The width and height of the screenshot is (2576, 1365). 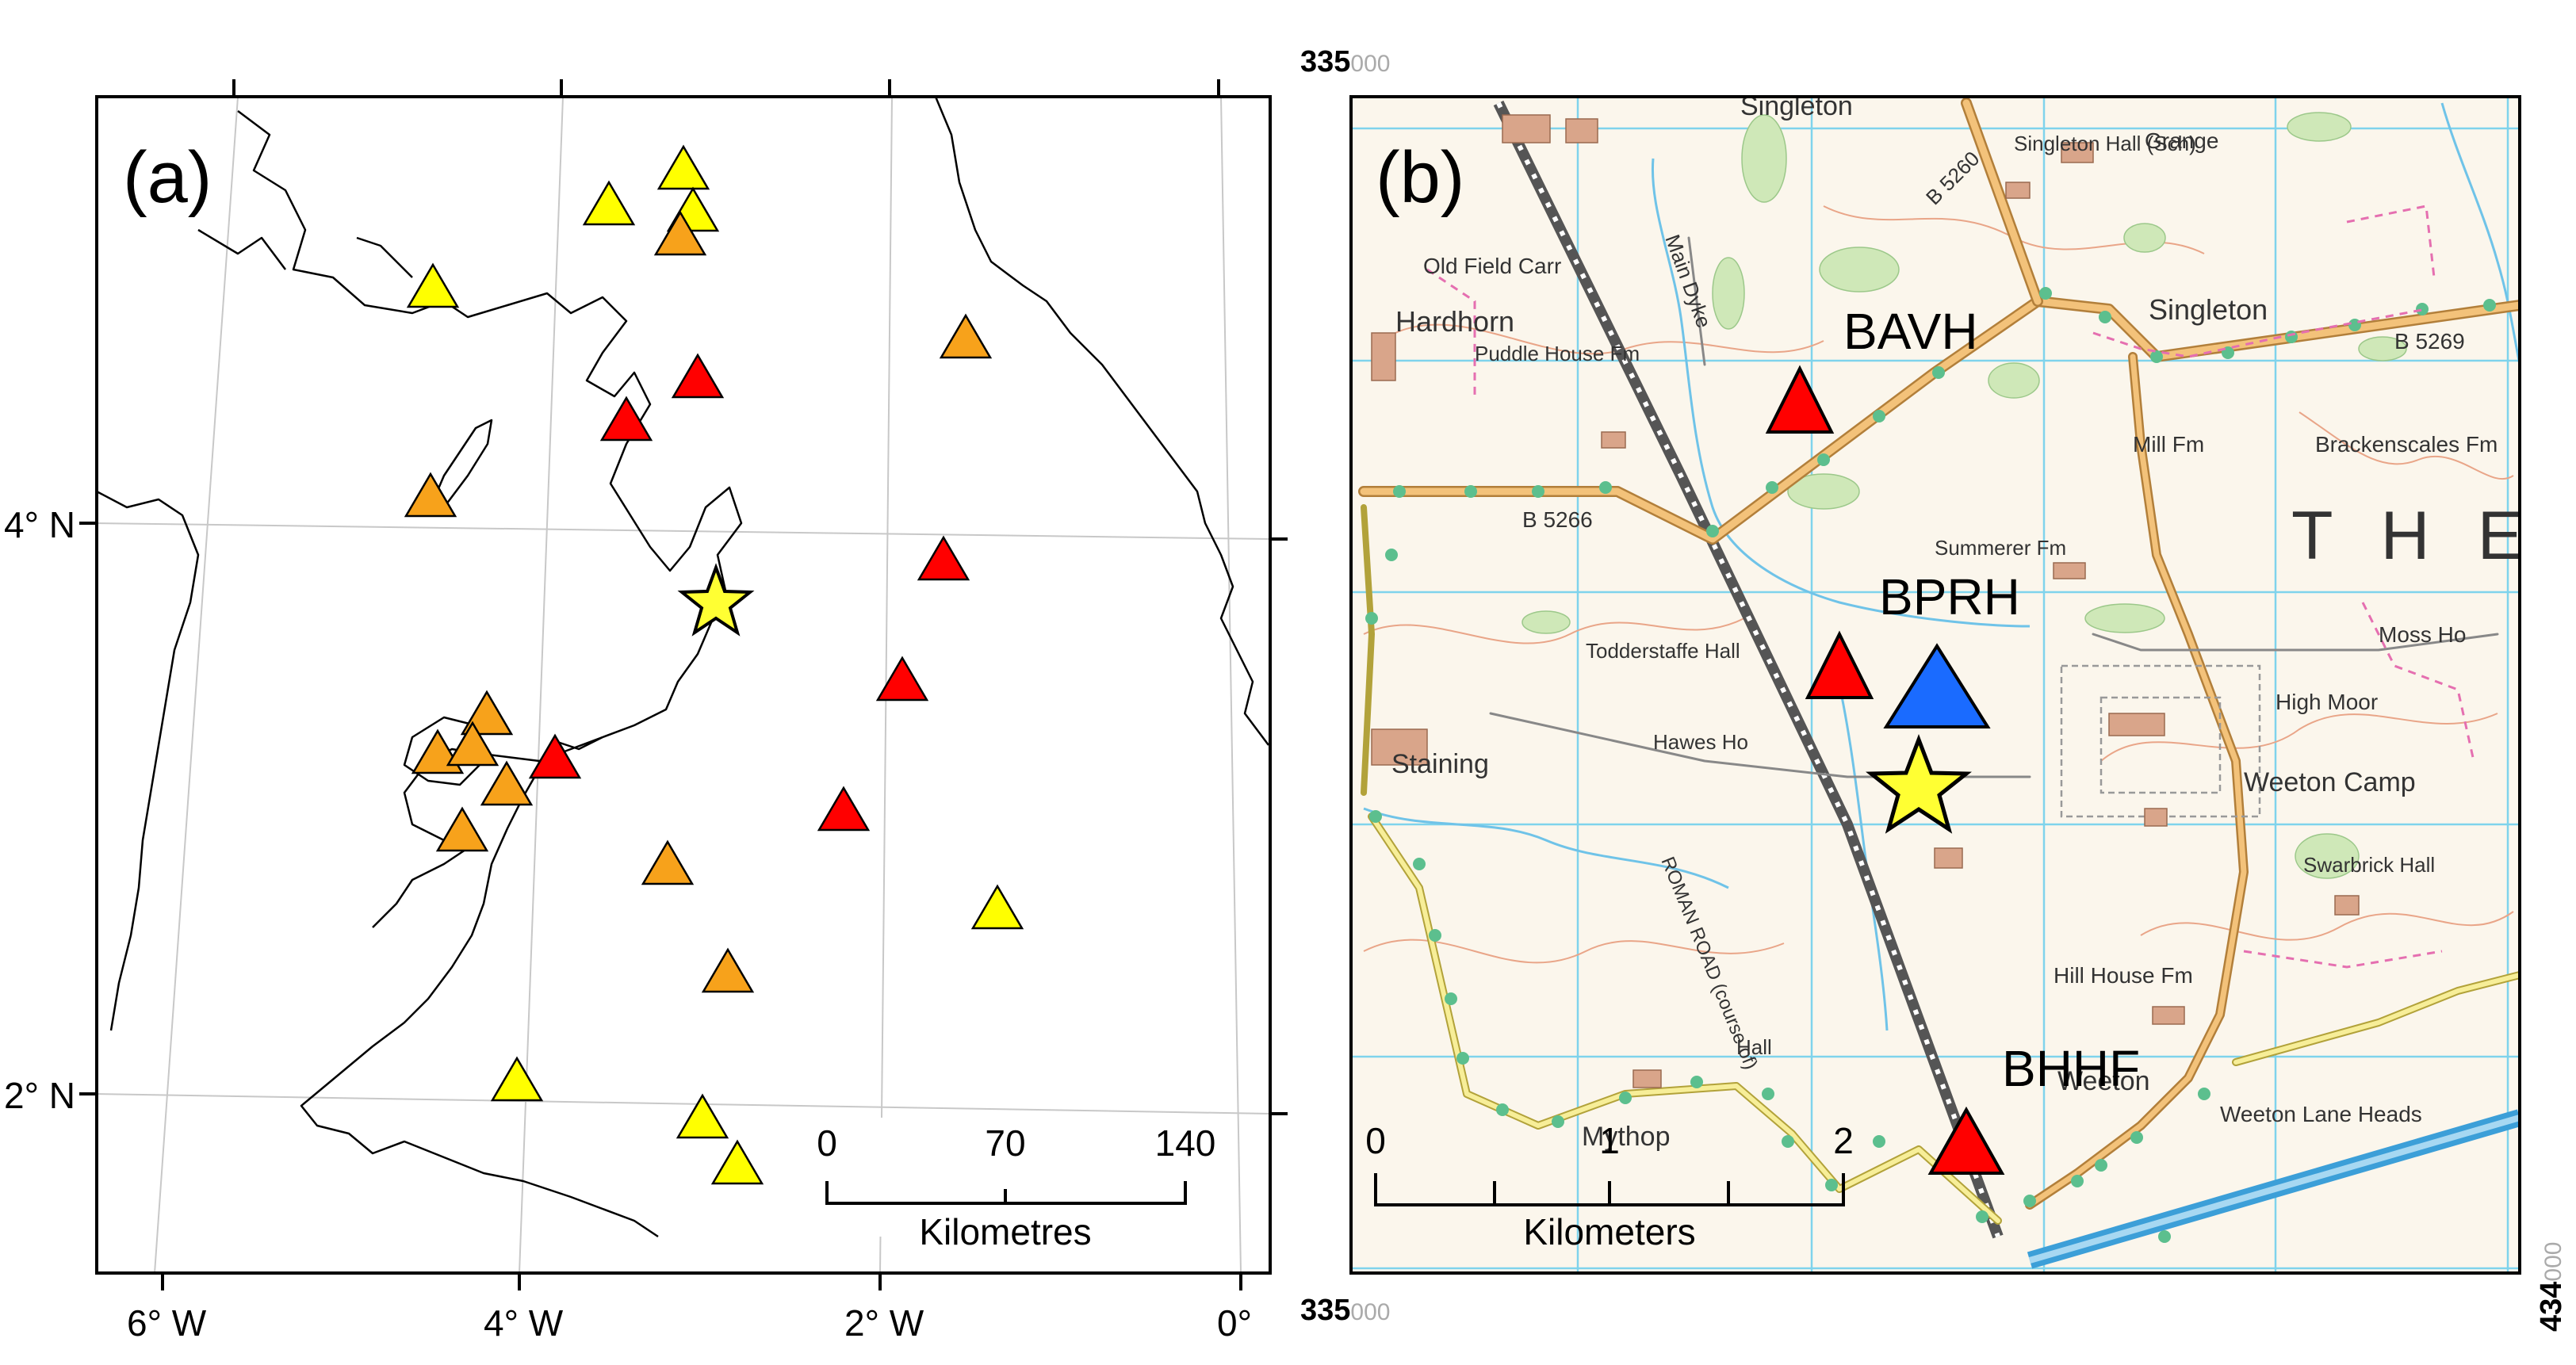 I want to click on panel-b-label: (b), so click(x=1420, y=177).